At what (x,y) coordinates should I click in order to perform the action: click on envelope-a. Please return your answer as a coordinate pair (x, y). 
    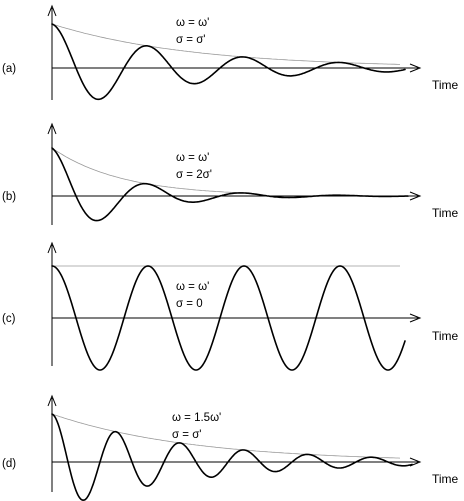
    Looking at the image, I should click on (226, 44).